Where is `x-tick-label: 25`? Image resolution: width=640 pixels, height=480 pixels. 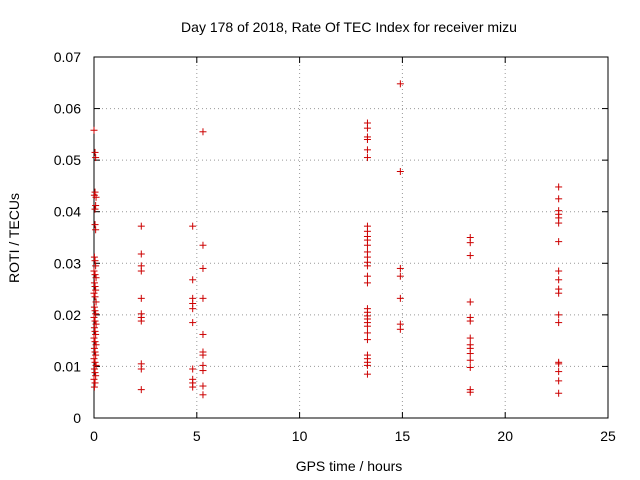 x-tick-label: 25 is located at coordinates (608, 436).